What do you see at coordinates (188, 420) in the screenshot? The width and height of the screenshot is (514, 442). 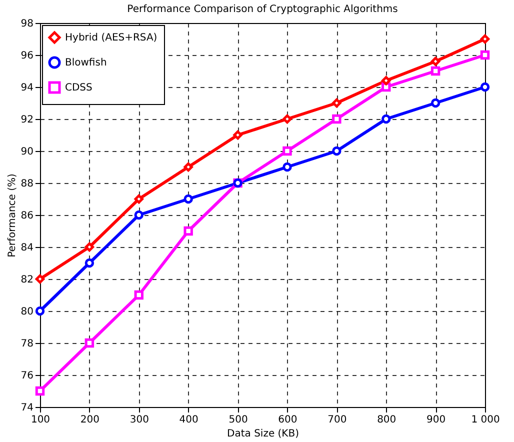 I see `x-tick-label: 400` at bounding box center [188, 420].